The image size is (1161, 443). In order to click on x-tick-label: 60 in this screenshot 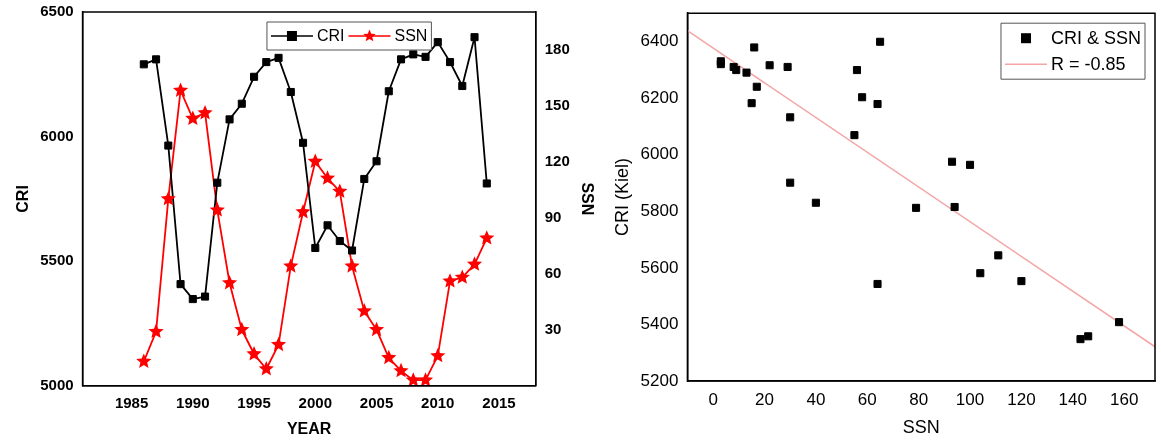, I will do `click(867, 399)`.